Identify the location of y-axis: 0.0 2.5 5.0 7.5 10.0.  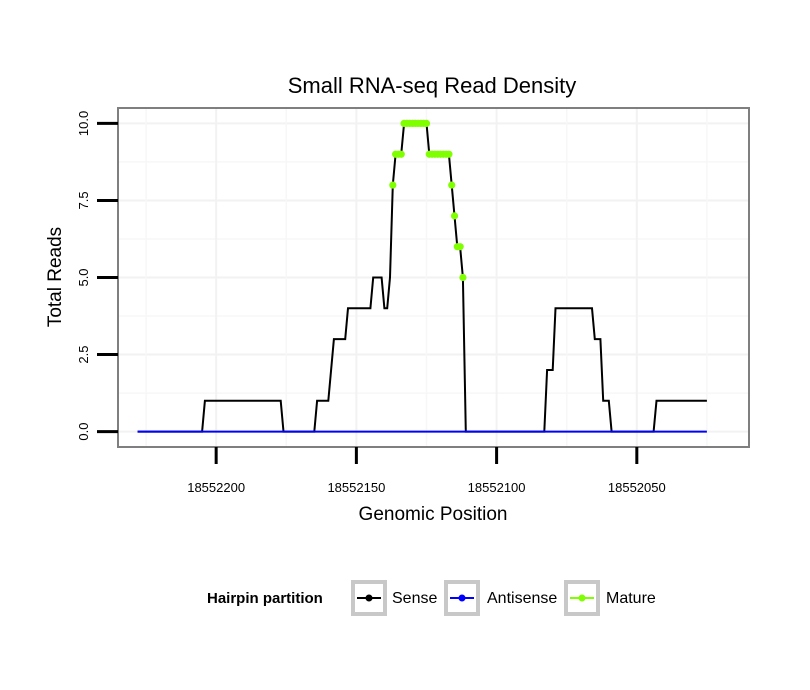
(97, 276).